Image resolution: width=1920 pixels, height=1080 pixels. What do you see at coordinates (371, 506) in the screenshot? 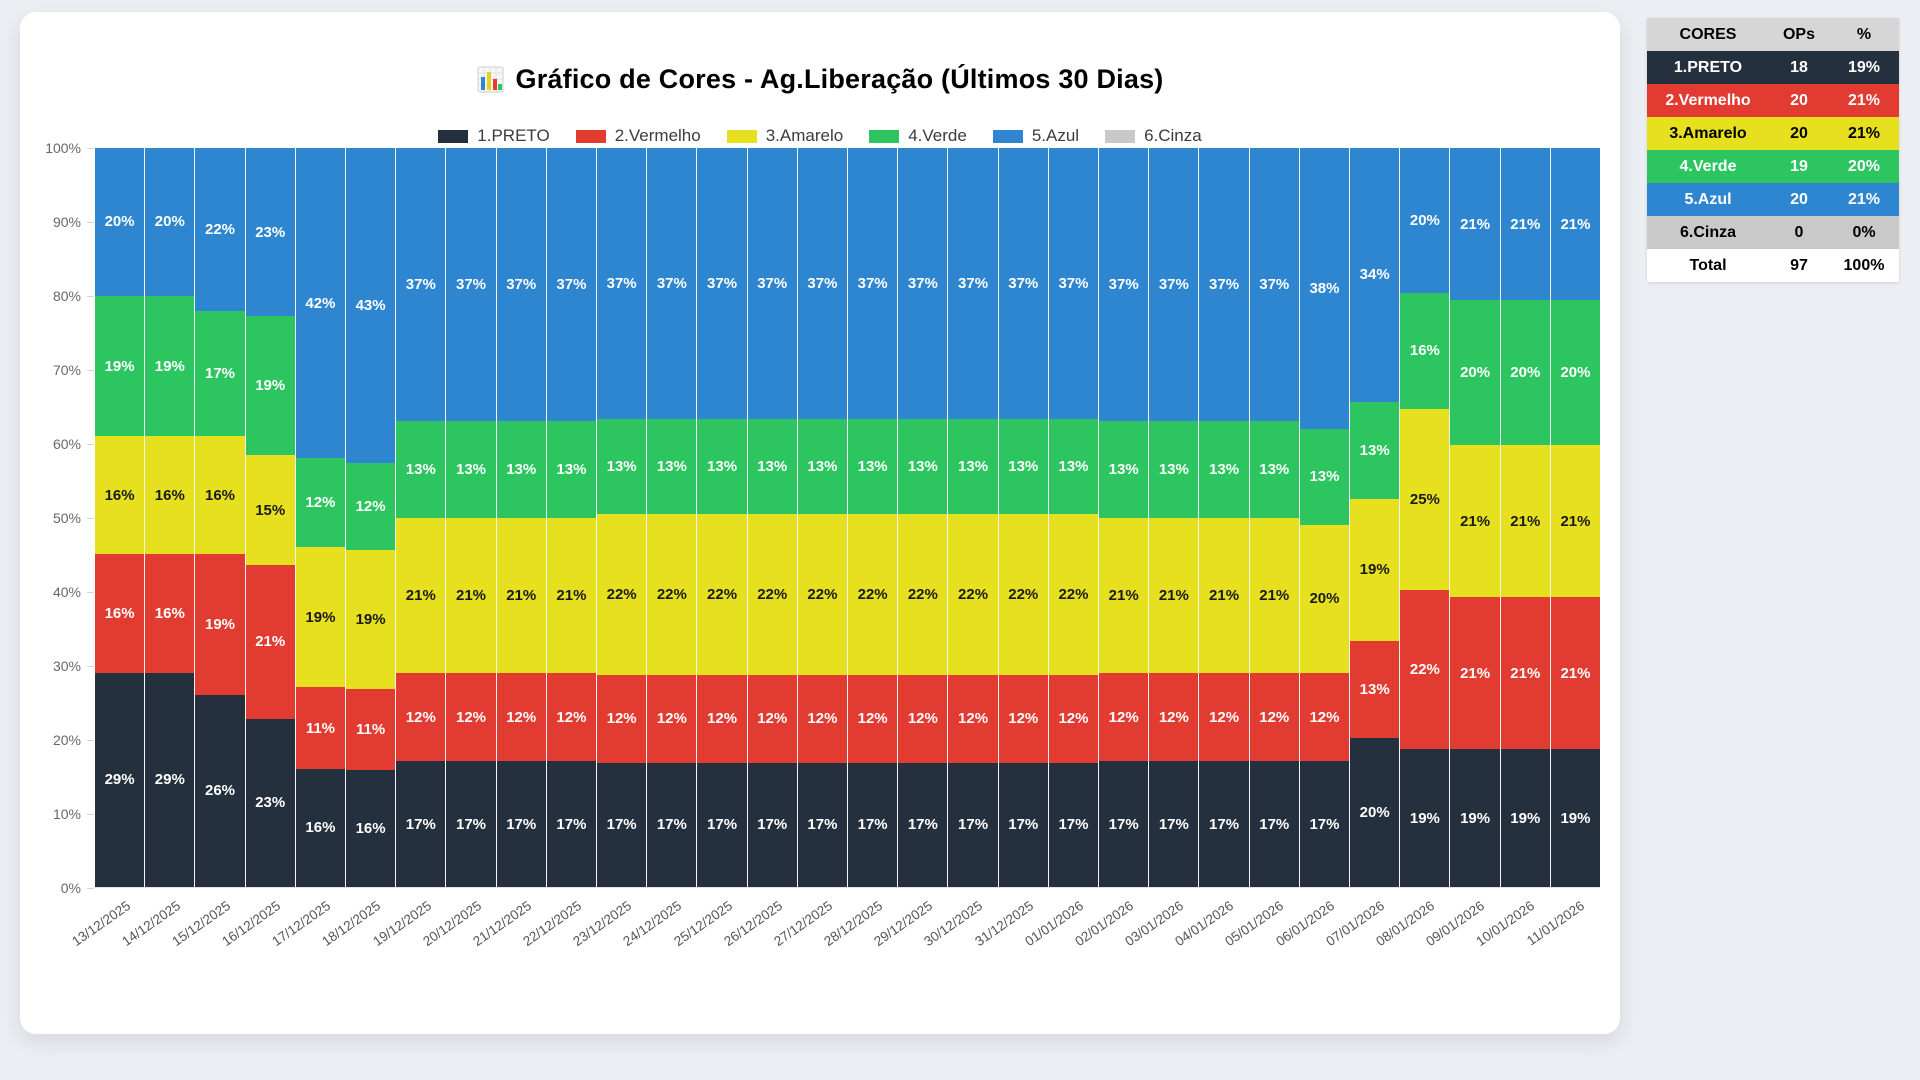
I see `chart-segment-verde: 12%` at bounding box center [371, 506].